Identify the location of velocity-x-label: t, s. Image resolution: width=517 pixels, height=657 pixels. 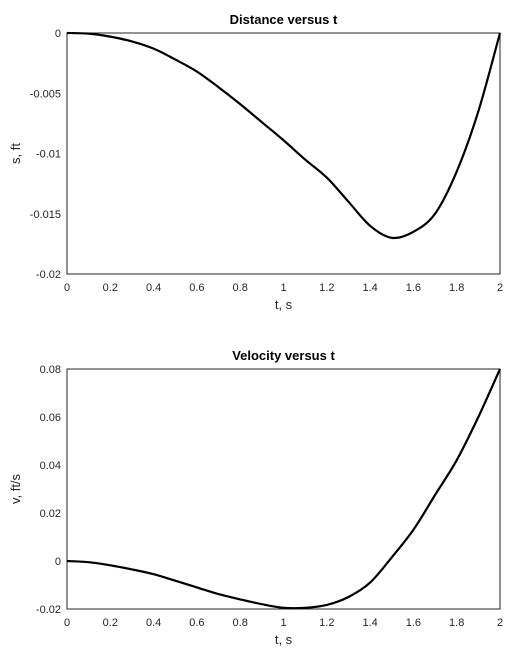
(284, 639).